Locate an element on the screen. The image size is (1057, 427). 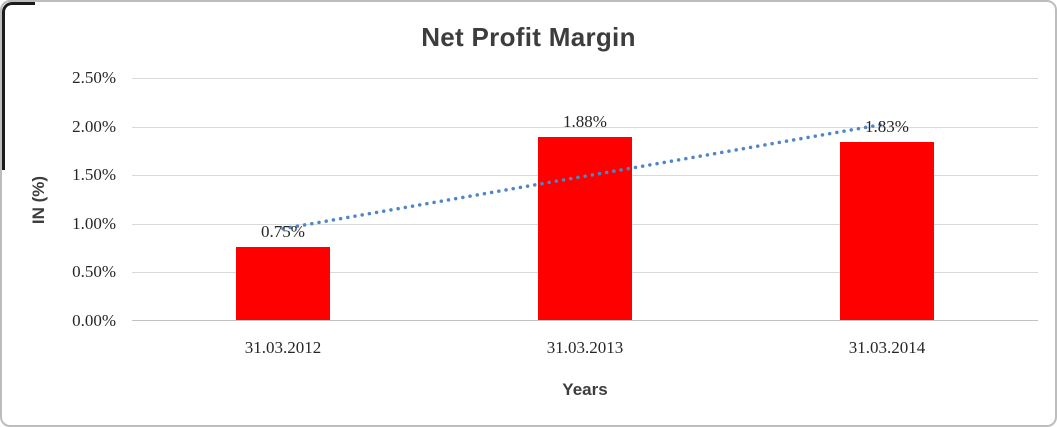
y-tick-label: 1.00% is located at coordinates (94, 223).